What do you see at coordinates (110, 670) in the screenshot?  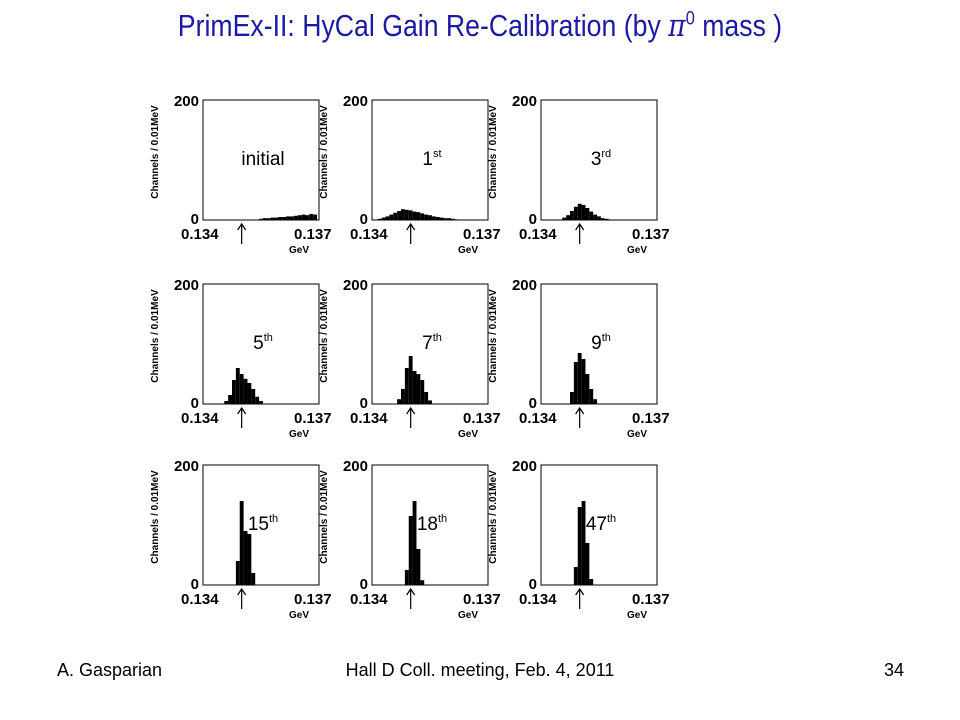 I see `footer-author: A. Gasparian` at bounding box center [110, 670].